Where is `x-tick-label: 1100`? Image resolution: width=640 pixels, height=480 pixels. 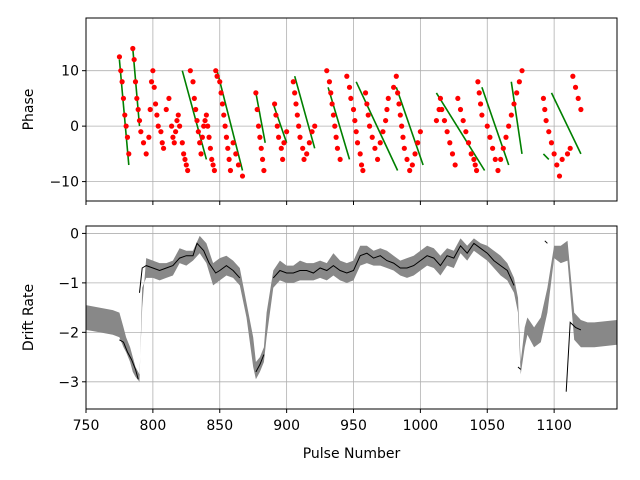
x-tick-label: 1100 is located at coordinates (554, 426).